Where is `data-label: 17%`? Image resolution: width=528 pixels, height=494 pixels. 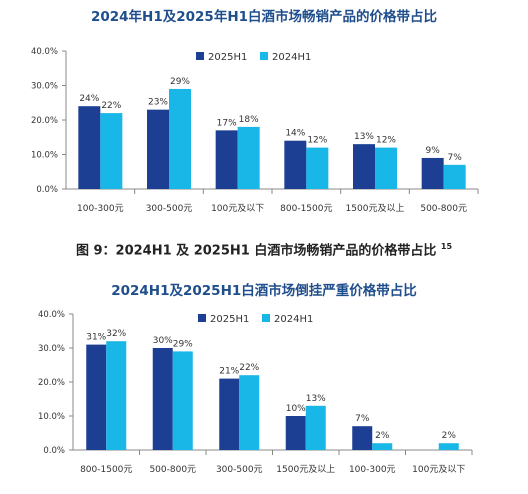
data-label: 17% is located at coordinates (227, 123).